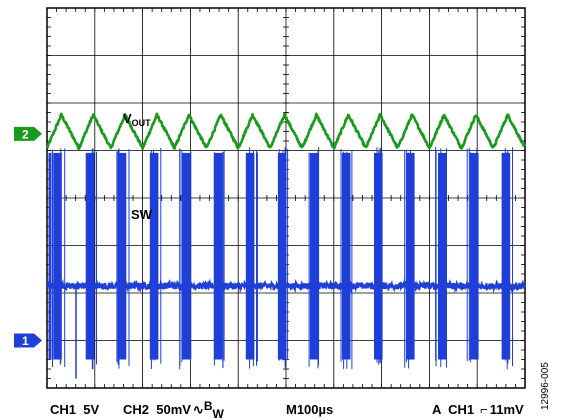 This screenshot has height=420, width=565. I want to click on vout-label-main: V, so click(127, 118).